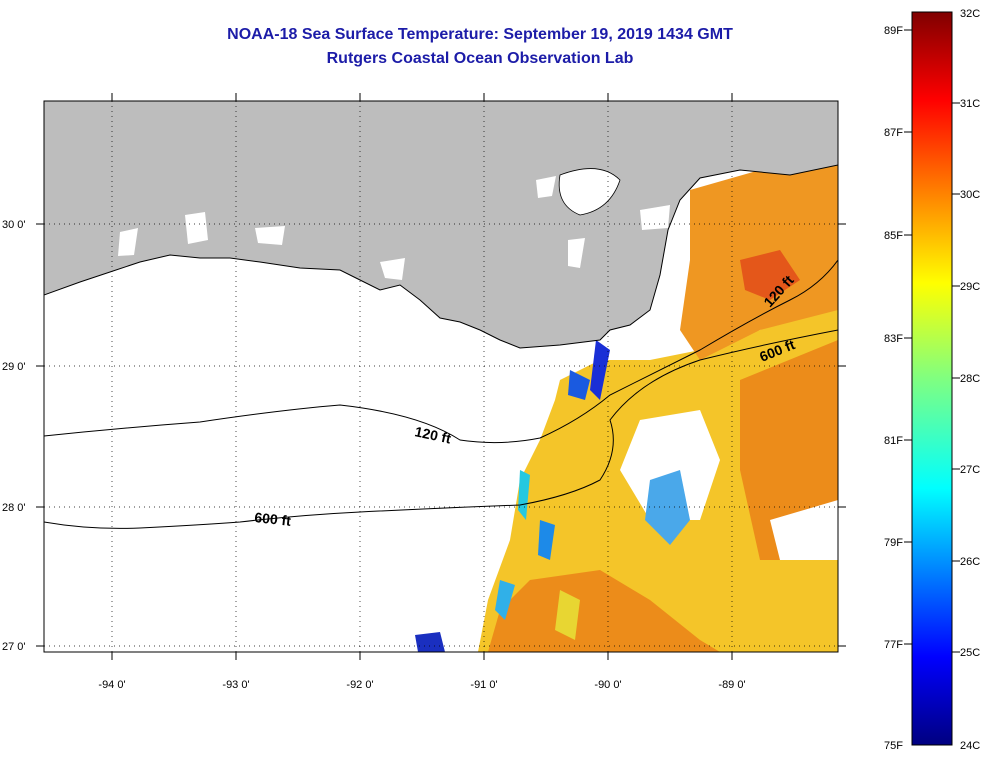 The height and width of the screenshot is (761, 992). Describe the element at coordinates (893, 645) in the screenshot. I see `colorbar-label-77f: 77F` at that location.